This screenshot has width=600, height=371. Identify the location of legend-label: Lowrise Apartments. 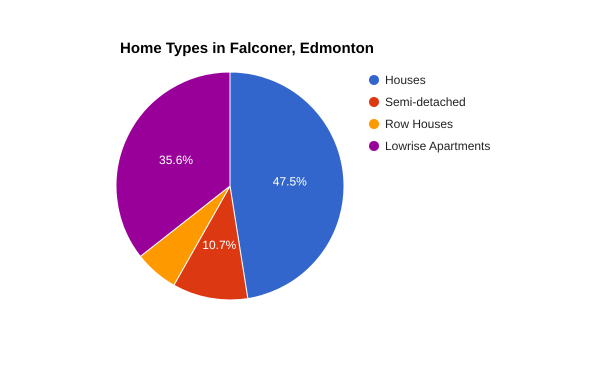
(437, 146).